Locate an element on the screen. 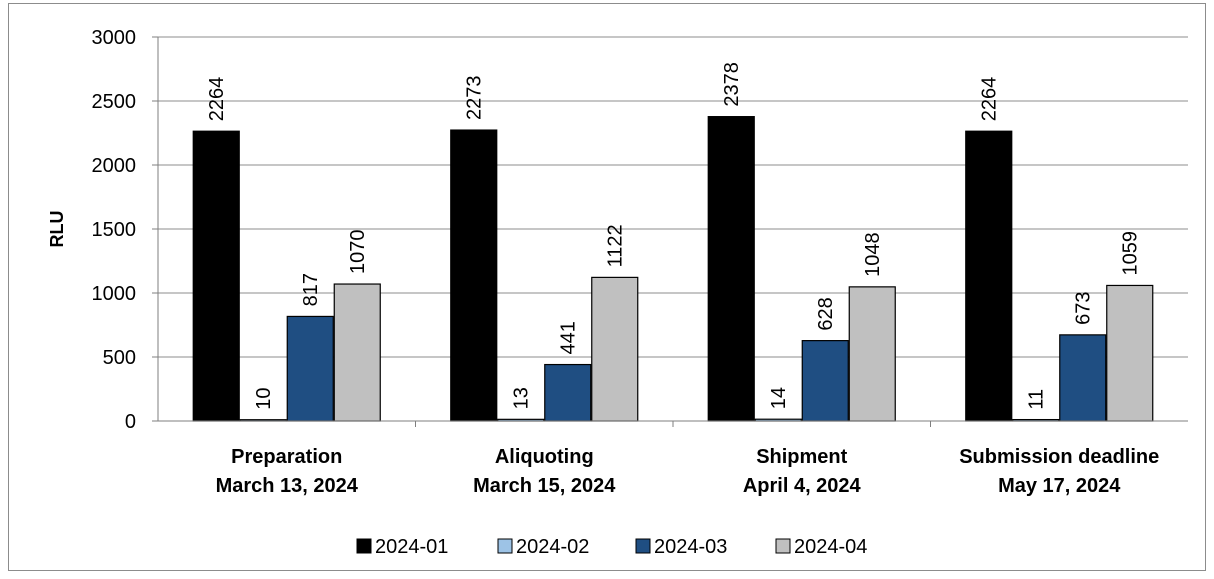  y-axis-title: RLU is located at coordinates (57, 229).